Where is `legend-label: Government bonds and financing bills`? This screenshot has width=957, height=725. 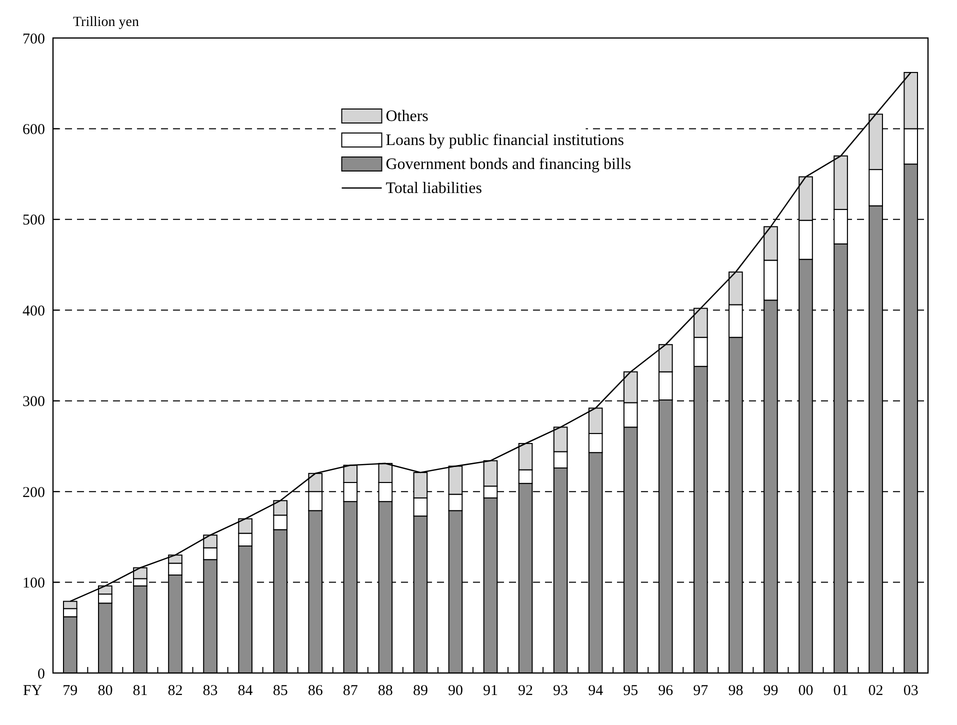
legend-label: Government bonds and financing bills is located at coordinates (509, 164).